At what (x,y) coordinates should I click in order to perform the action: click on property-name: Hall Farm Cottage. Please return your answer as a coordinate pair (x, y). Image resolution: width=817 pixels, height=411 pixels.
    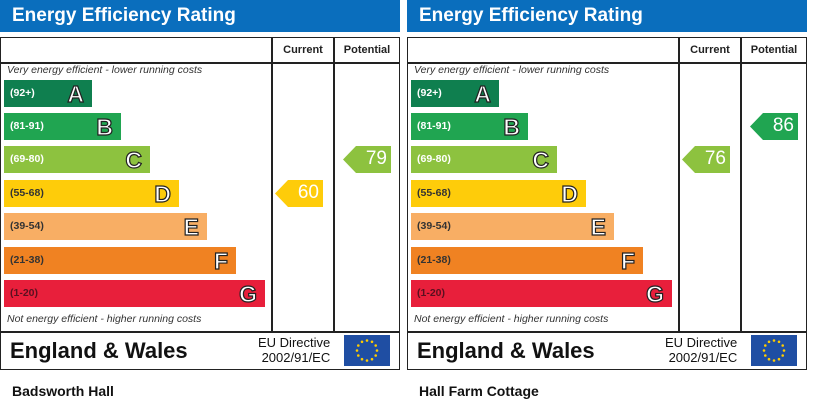
    Looking at the image, I should click on (479, 391).